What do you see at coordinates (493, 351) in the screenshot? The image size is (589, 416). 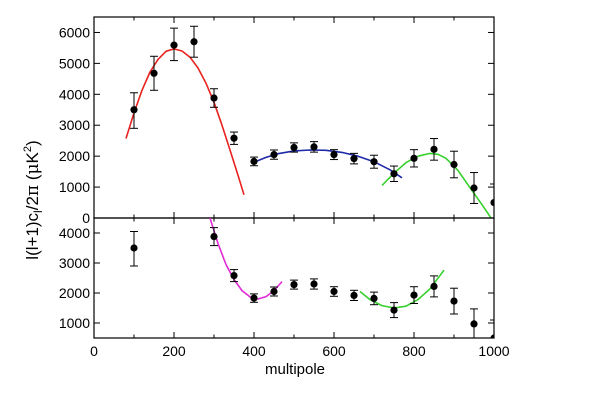 I see `x-tick-label: 1000` at bounding box center [493, 351].